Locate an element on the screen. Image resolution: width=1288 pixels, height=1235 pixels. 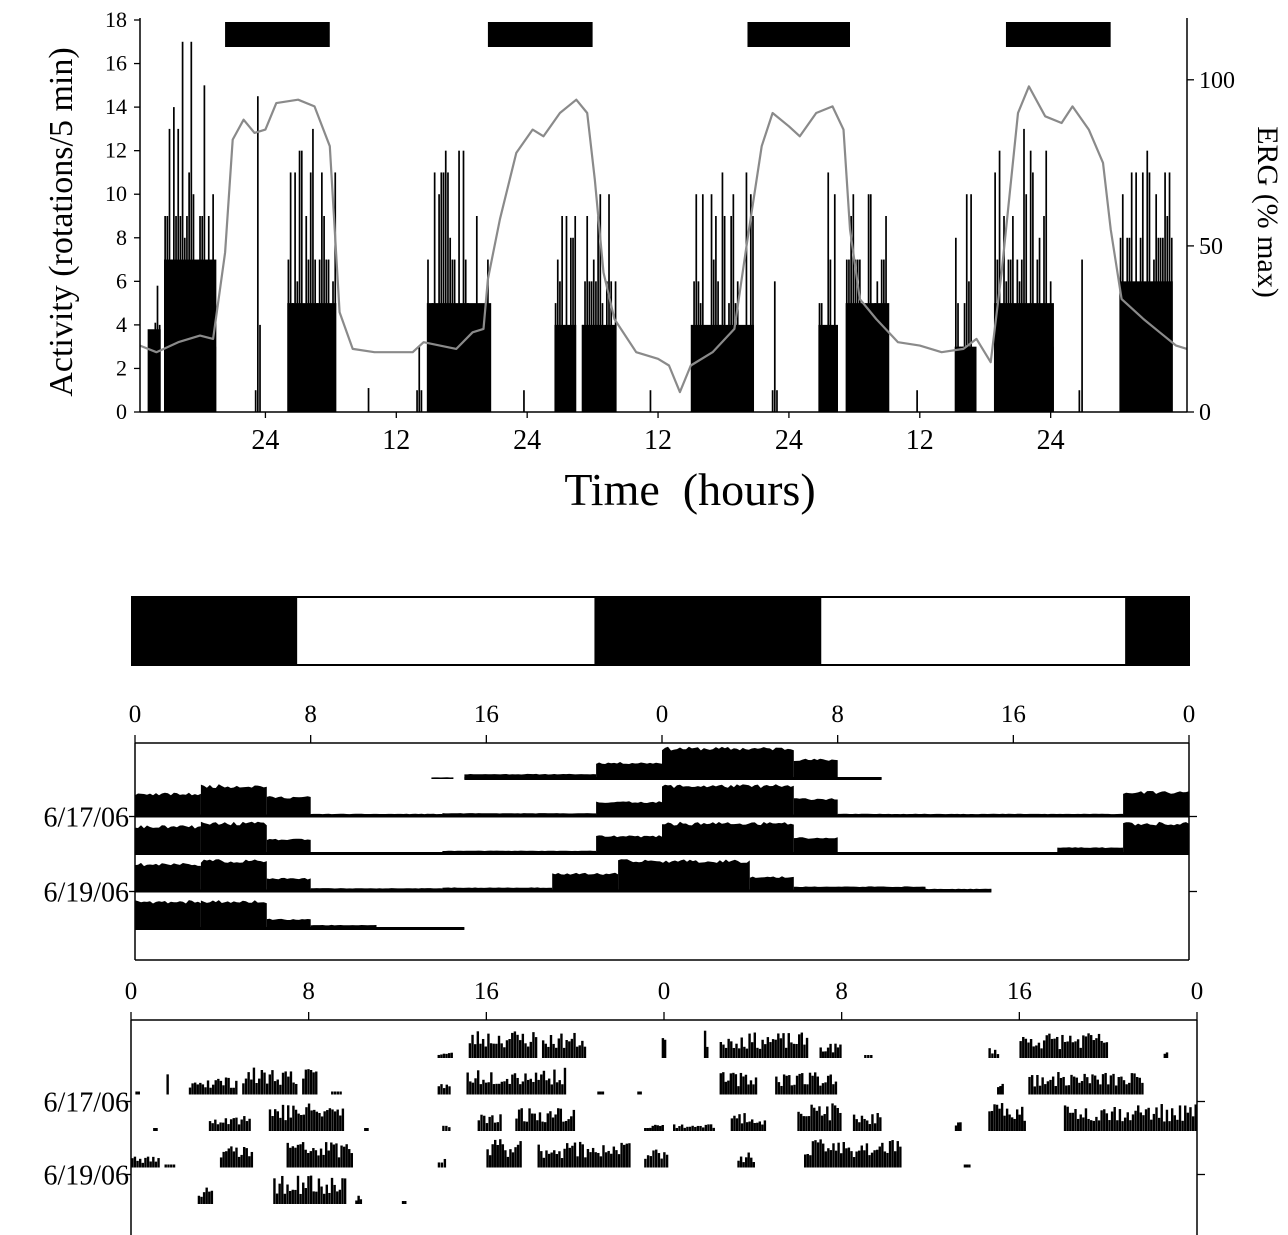
actogram-x-tick-label: 16 is located at coordinates (486, 714).